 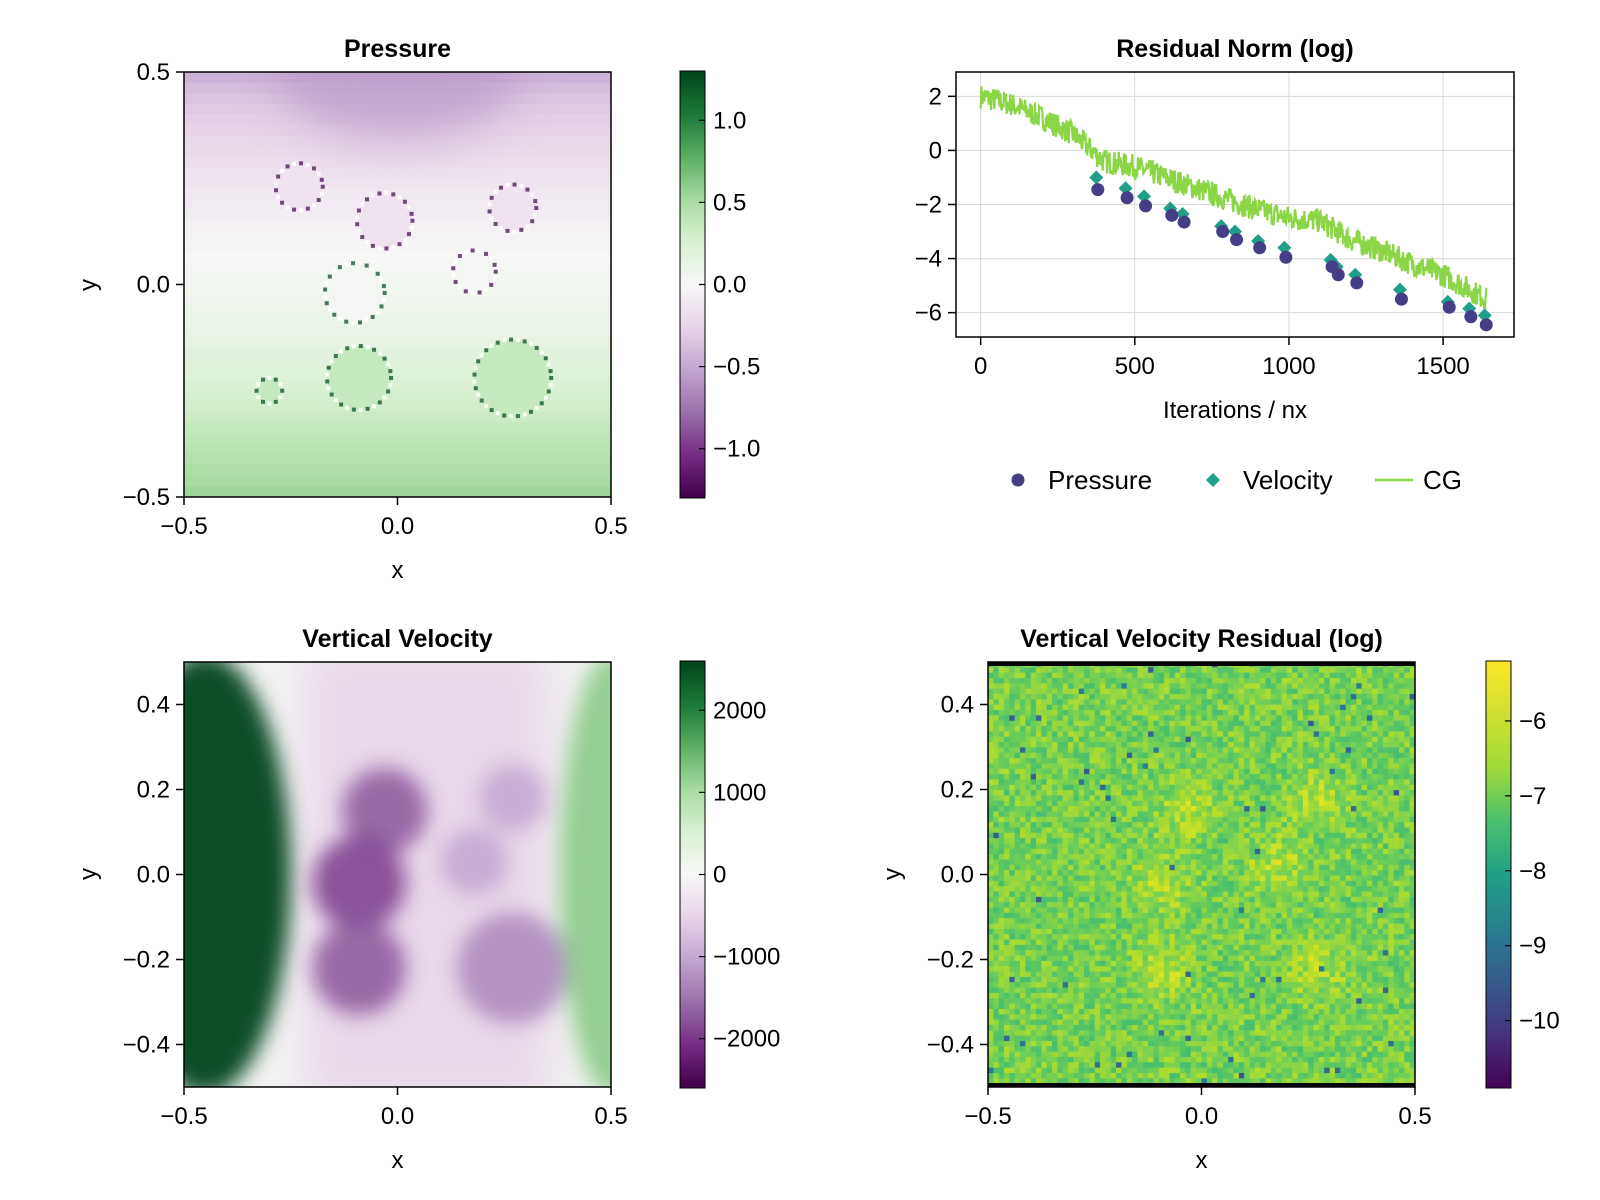 I want to click on residual-series, so click(x=1236, y=209).